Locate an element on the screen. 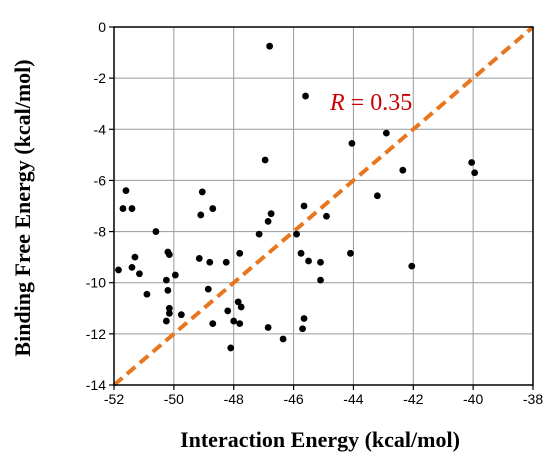 The image size is (558, 462). y-tick-label: -2 is located at coordinates (100, 78).